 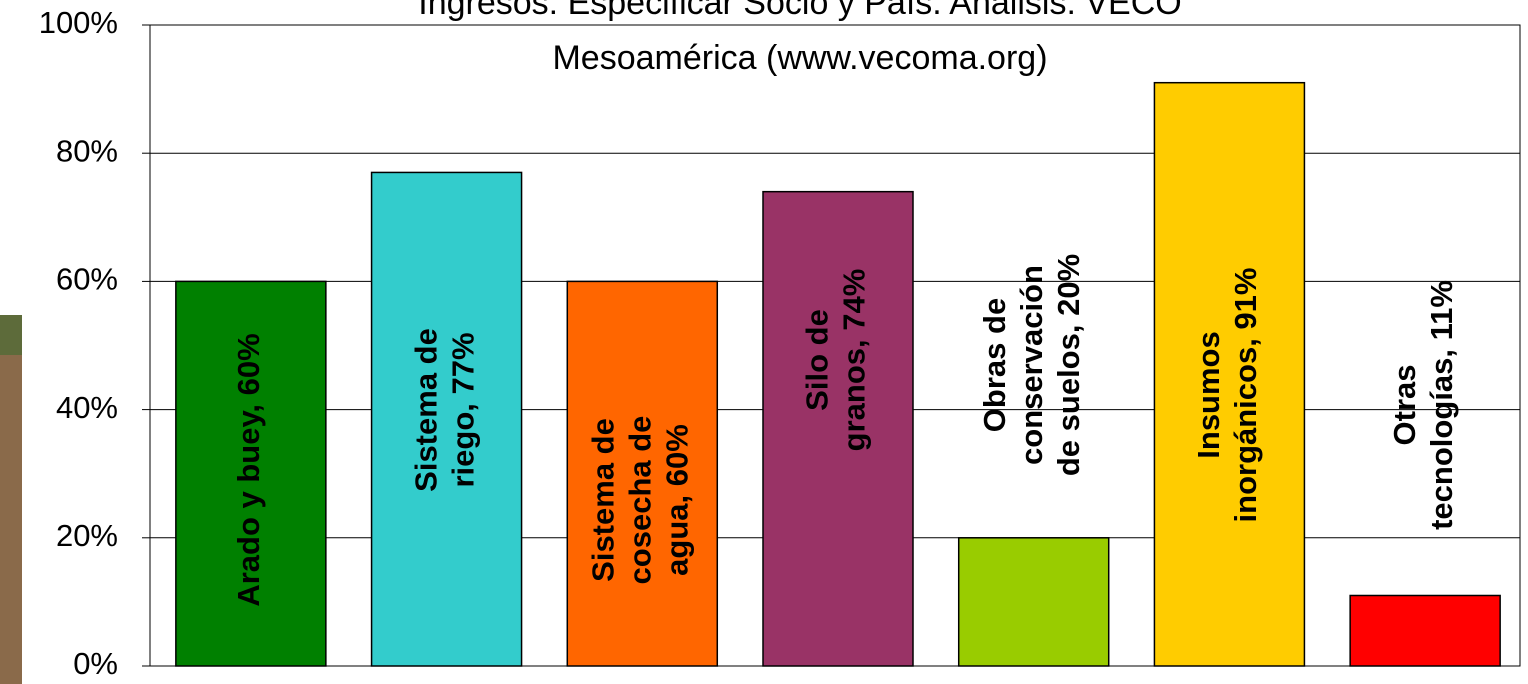 What do you see at coordinates (87, 279) in the screenshot?
I see `y-tick-label: 60%` at bounding box center [87, 279].